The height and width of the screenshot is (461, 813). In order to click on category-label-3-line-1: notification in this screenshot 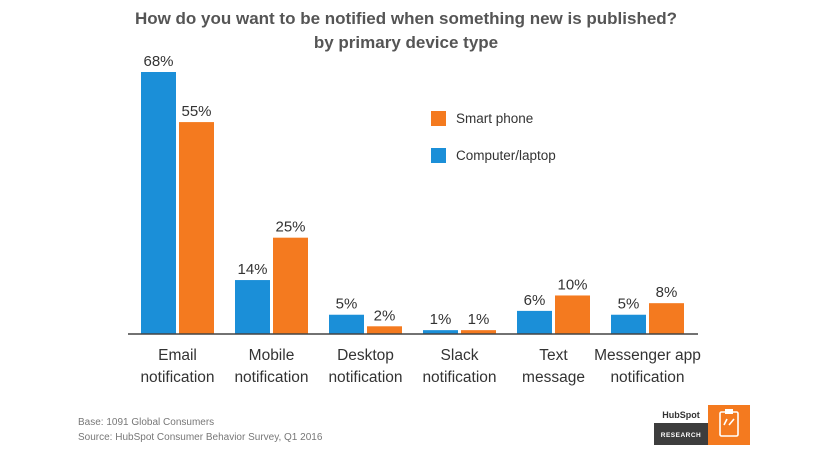, I will do `click(459, 377)`.